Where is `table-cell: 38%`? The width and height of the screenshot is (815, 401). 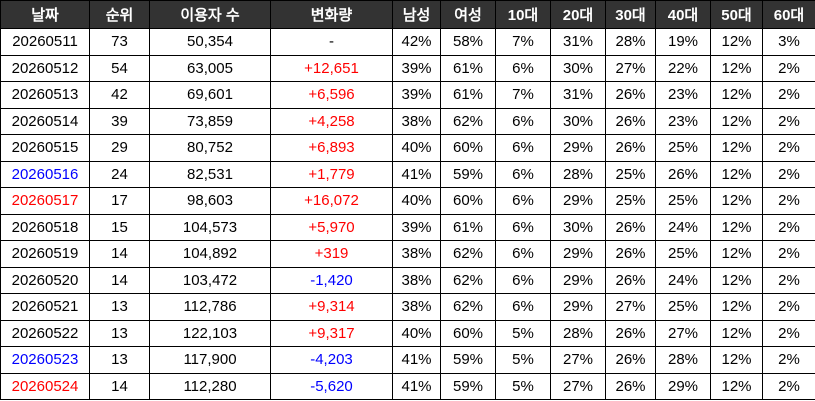 table-cell: 38% is located at coordinates (416, 254).